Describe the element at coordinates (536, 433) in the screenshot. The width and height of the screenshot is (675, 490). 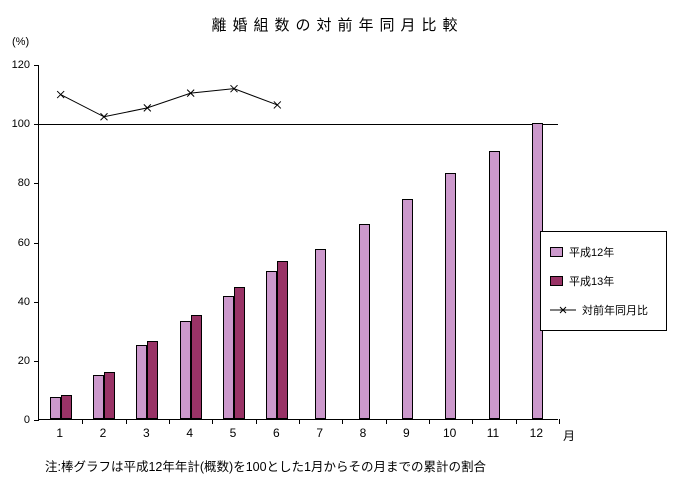
I see `x-tick-label: 12` at that location.